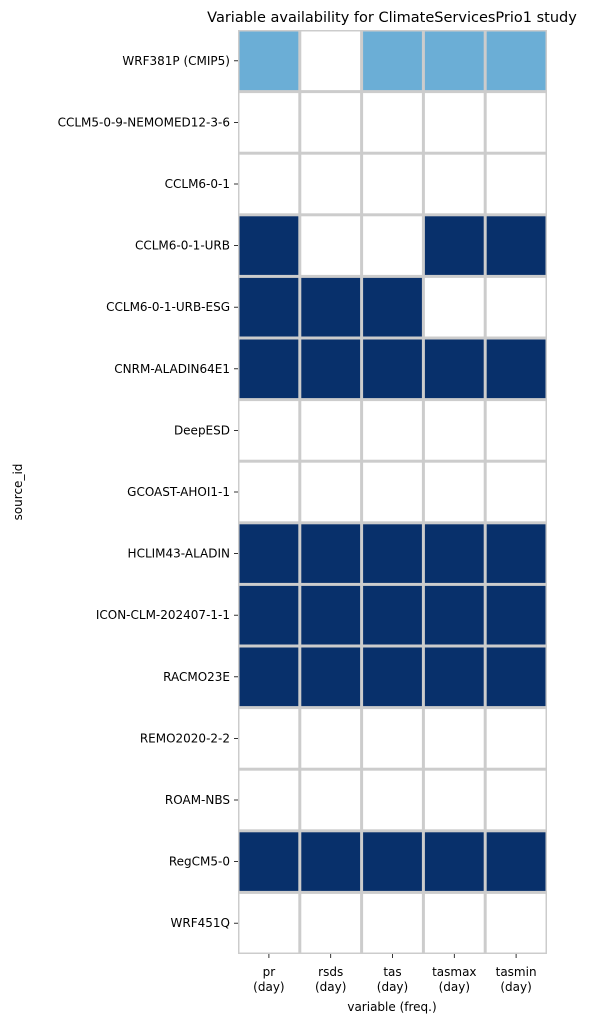 The image size is (616, 1023). I want to click on y-tick-label: CNRM-ALADIN64E1, so click(172, 369).